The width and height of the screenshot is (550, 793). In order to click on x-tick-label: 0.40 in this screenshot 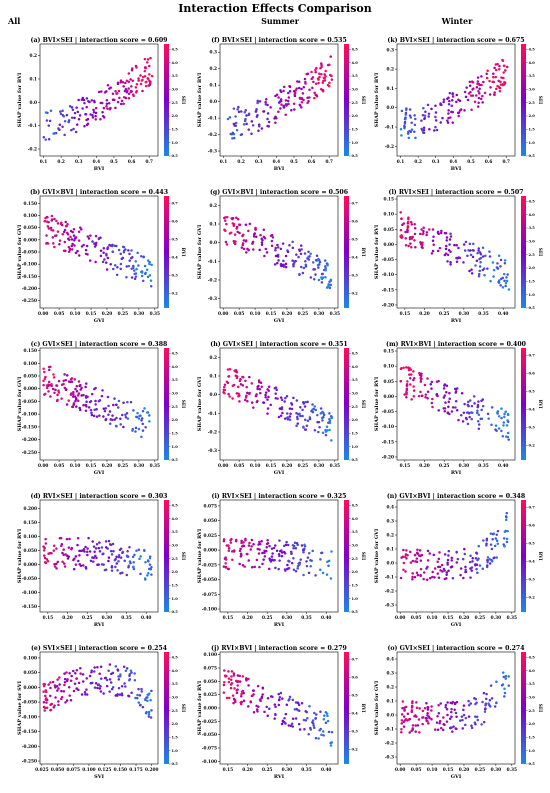, I will do `click(326, 770)`.